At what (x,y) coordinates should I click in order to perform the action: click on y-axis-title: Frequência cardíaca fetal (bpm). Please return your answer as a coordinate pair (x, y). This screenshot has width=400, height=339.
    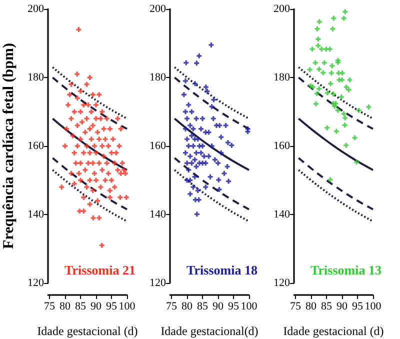
    Looking at the image, I should click on (9, 146).